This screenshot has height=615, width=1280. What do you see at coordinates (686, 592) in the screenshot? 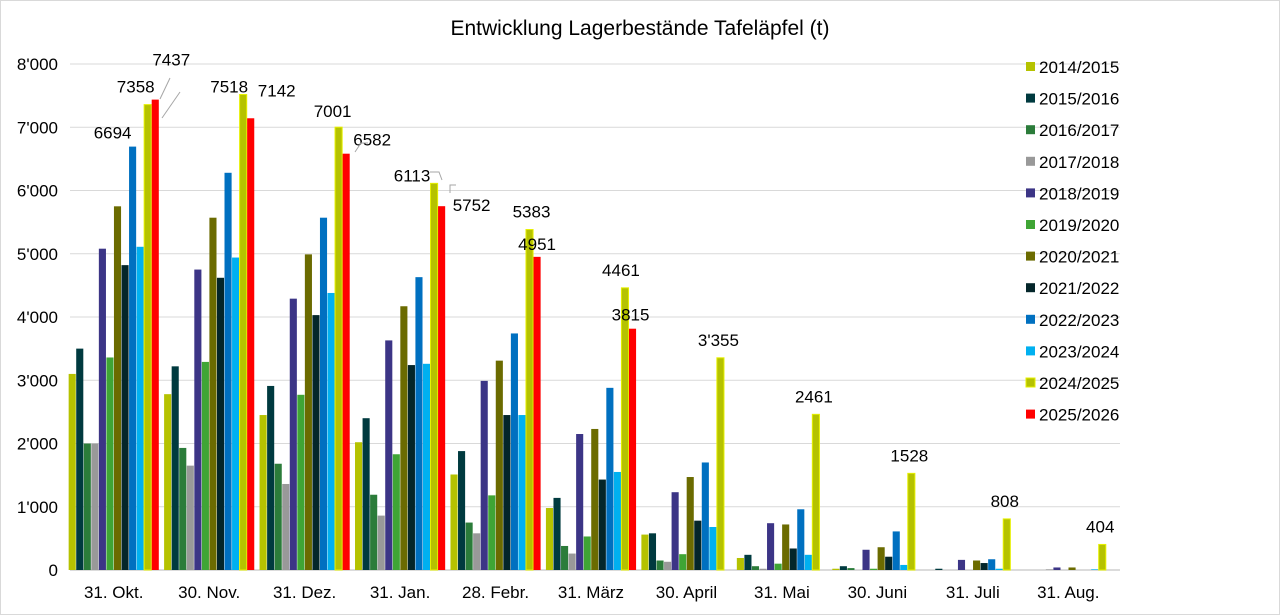
I see `x-tick-label: 30. April` at bounding box center [686, 592].